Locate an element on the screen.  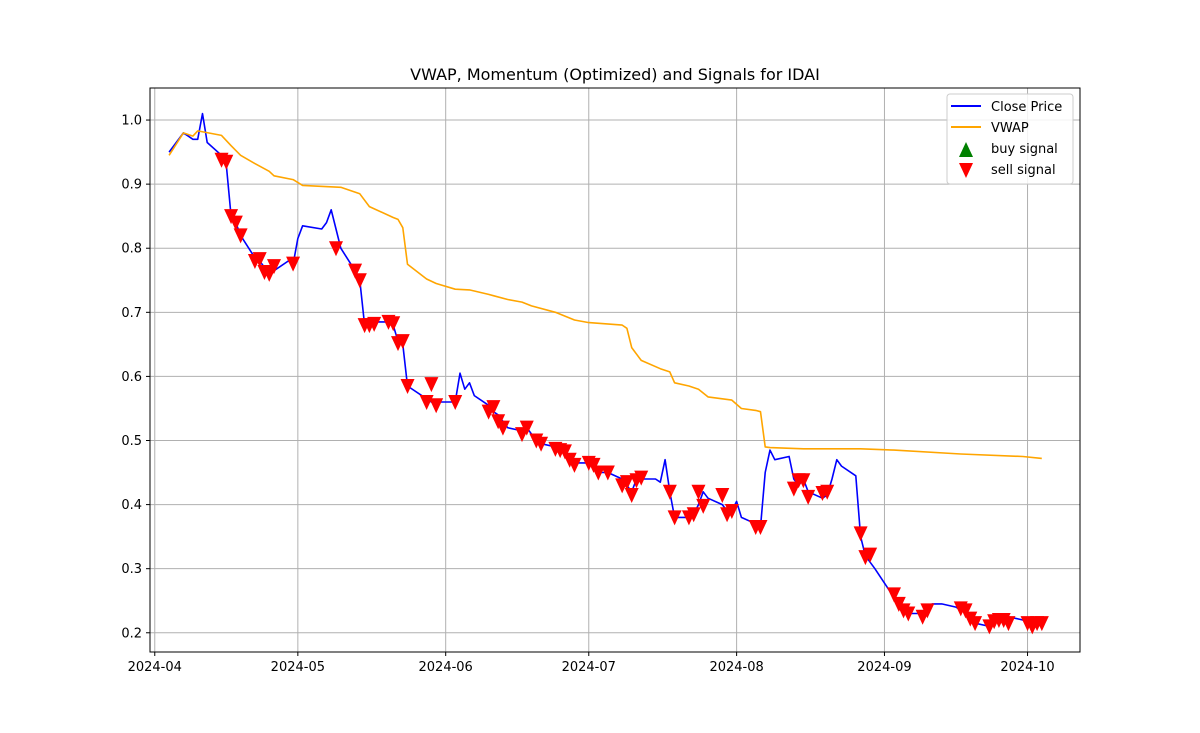
x-tick-label: 2024-10 is located at coordinates (1027, 667).